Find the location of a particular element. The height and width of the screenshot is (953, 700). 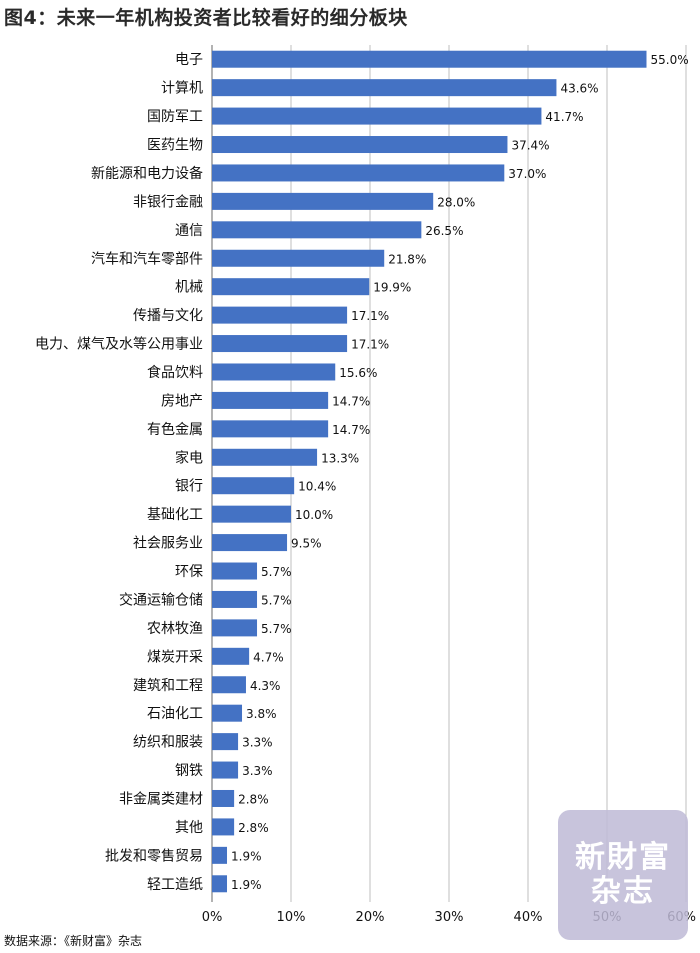

value-label: 13.3% is located at coordinates (340, 458).